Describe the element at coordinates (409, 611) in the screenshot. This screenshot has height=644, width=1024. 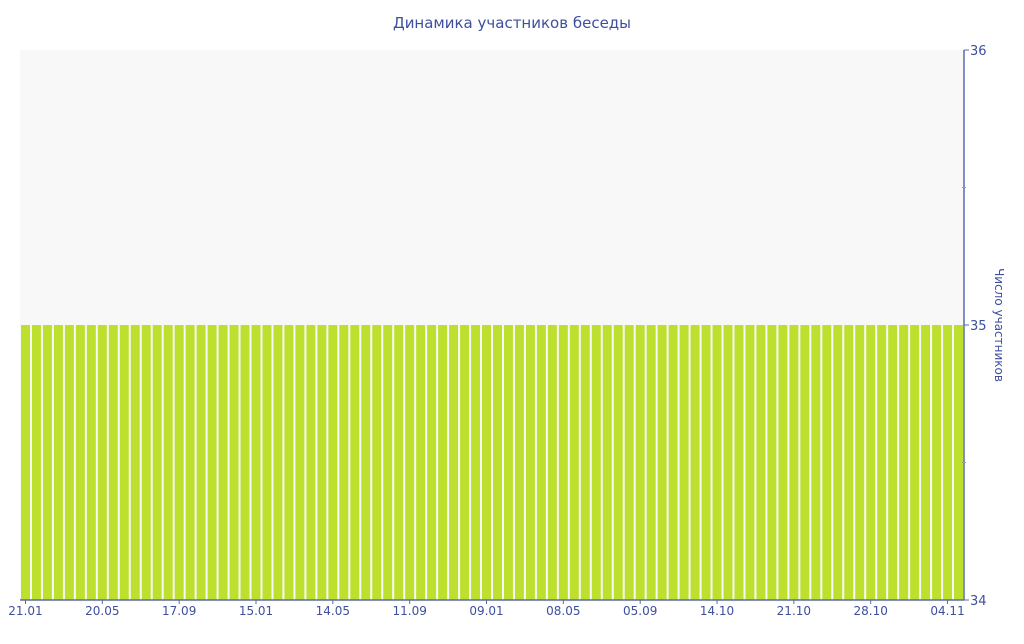
I see `x-tick-label: 11.09` at that location.